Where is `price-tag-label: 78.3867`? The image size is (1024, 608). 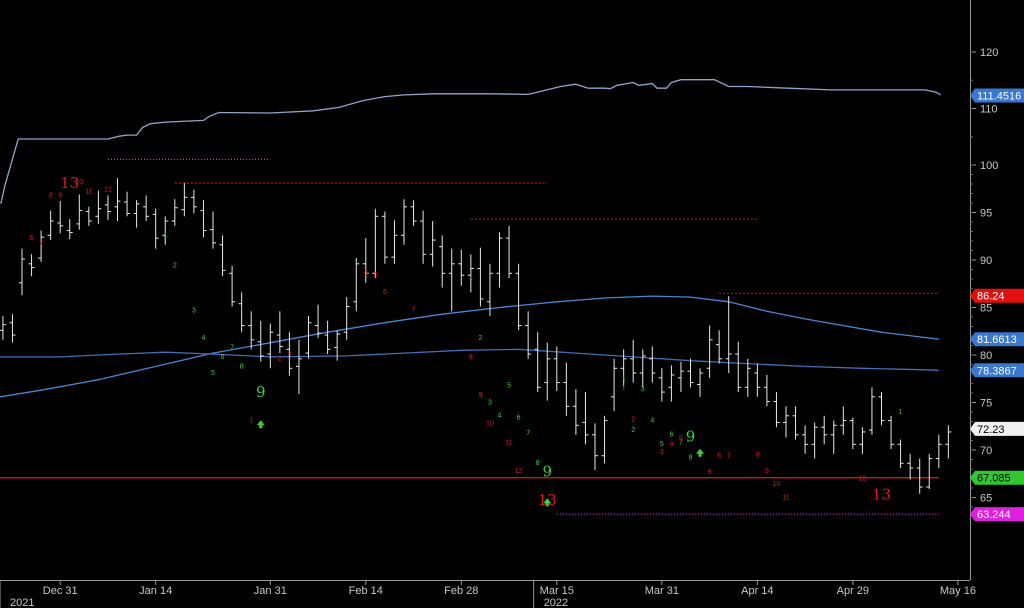 price-tag-label: 78.3867 is located at coordinates (997, 371).